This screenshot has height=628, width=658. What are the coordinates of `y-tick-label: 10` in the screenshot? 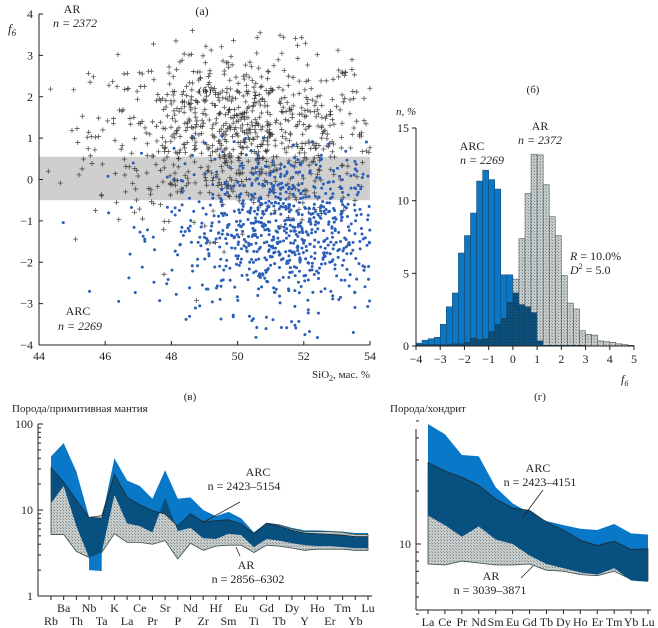 It's located at (403, 201).